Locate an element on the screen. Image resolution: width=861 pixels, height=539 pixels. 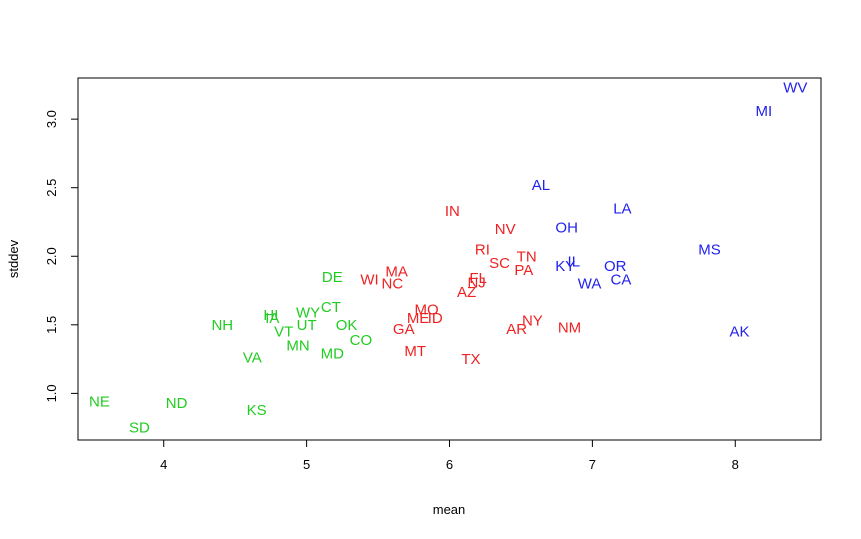
point-label-sc: SC is located at coordinates (499, 263).